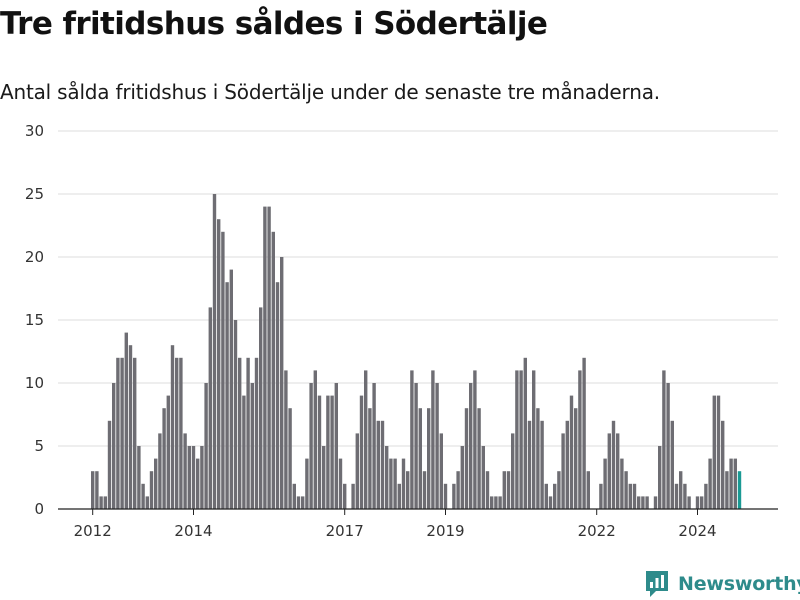  I want to click on y-tick-label: 15, so click(34, 320).